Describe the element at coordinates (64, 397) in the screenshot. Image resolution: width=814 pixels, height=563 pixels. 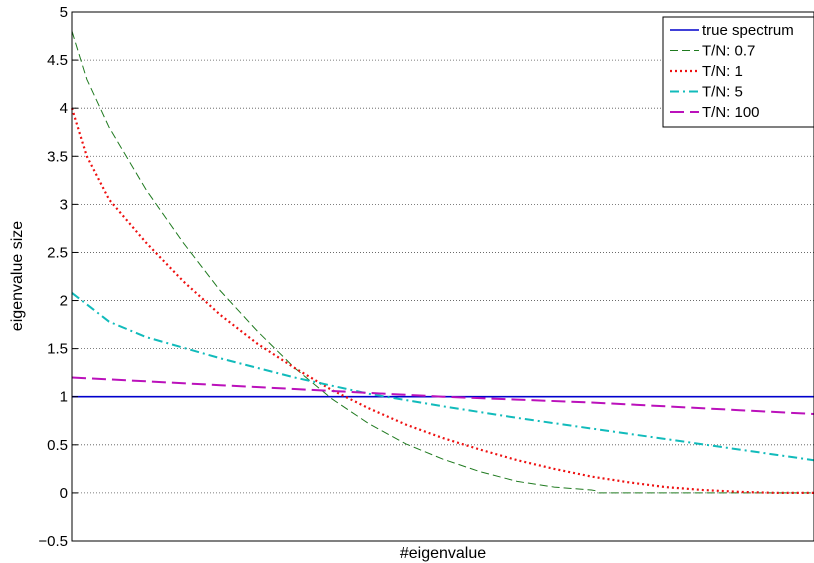
I see `y-tick-label: 1` at that location.